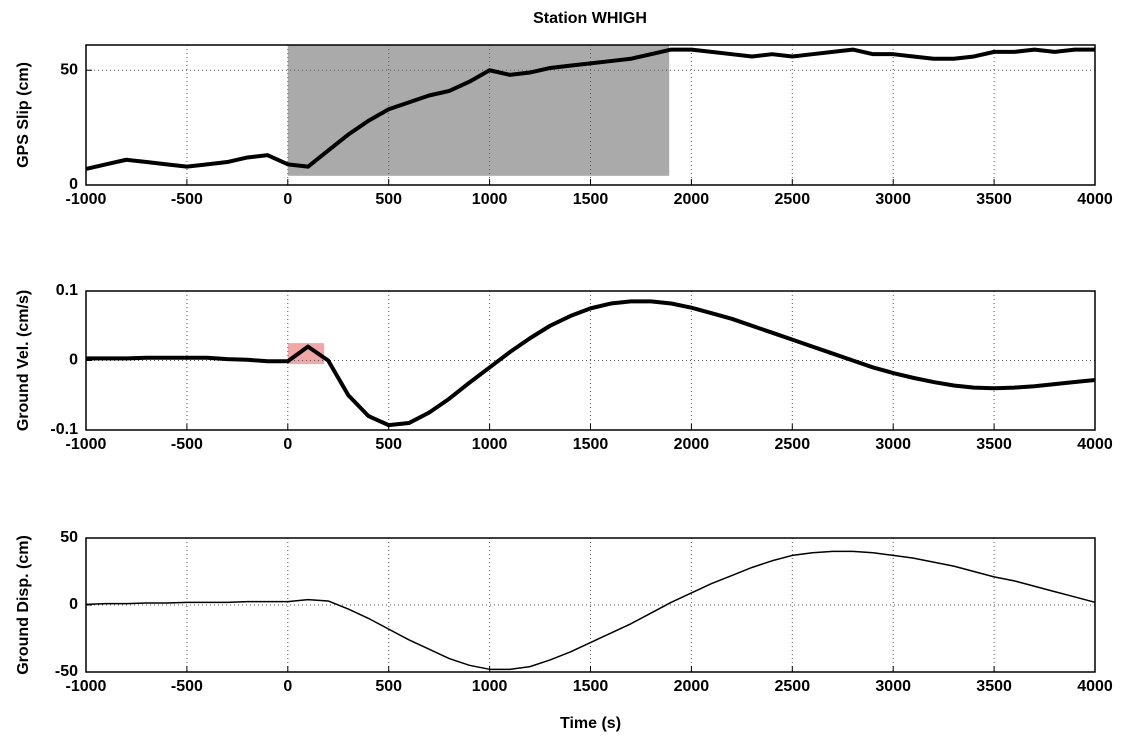 This screenshot has height=739, width=1123. Describe the element at coordinates (590, 18) in the screenshot. I see `chart-title: Station WHIGH` at that location.